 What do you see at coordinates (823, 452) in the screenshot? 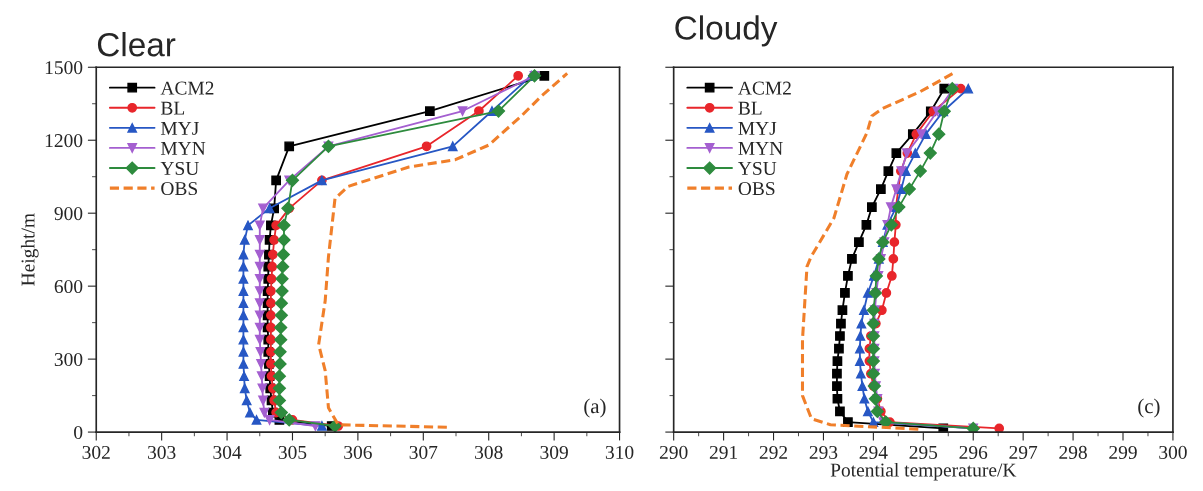
I see `x-tick-label: 293` at bounding box center [823, 452].